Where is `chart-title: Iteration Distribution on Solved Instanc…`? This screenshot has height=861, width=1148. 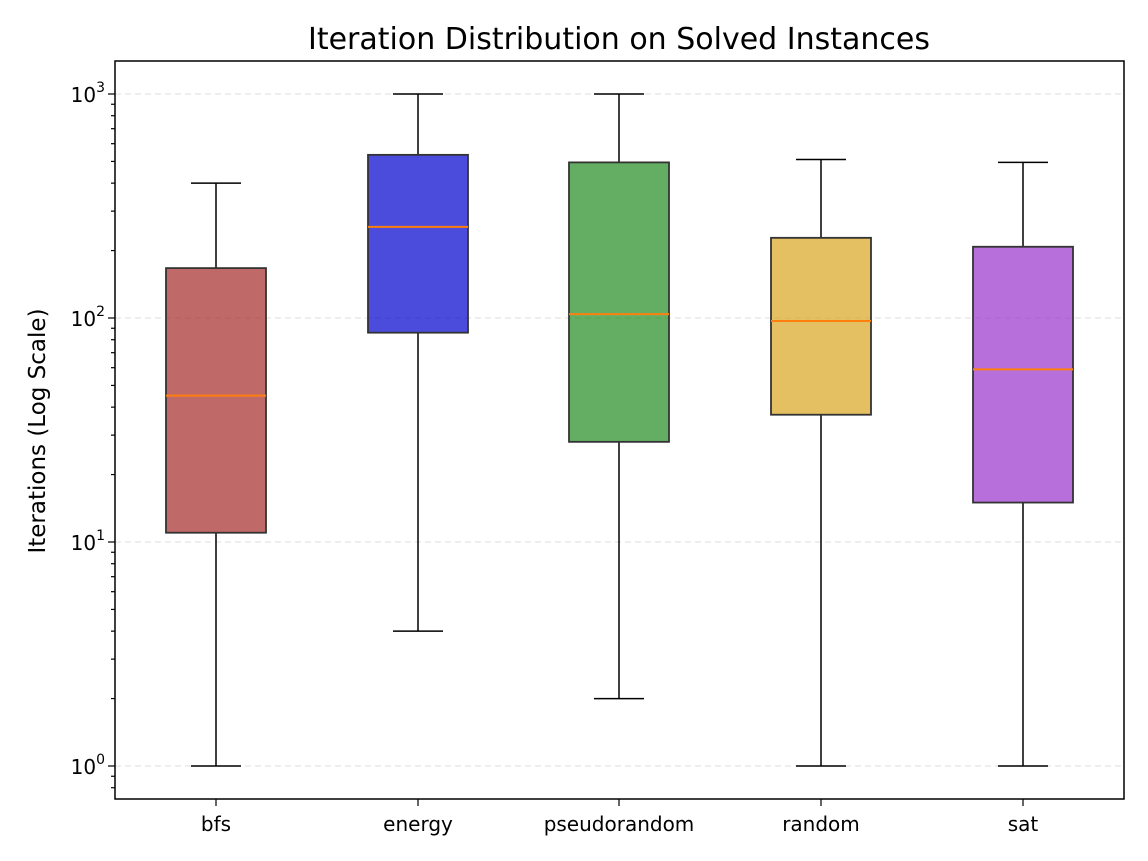 chart-title: Iteration Distribution on Solved Instanc… is located at coordinates (619, 39).